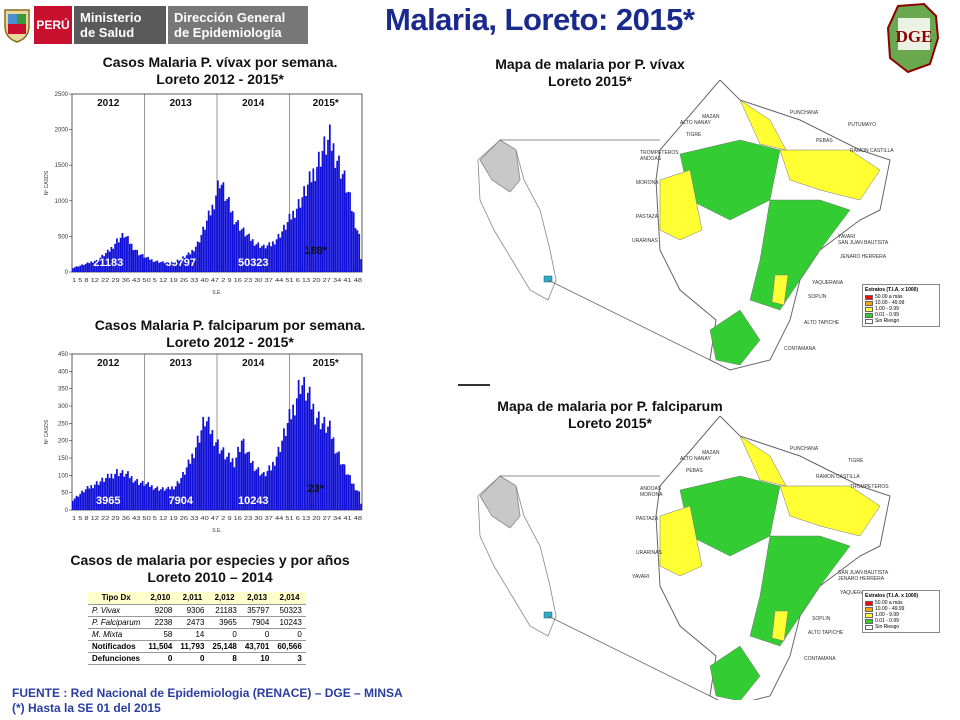 The image size is (960, 720). I want to click on table-row: Defunciones 0 0 8 10 3, so click(197, 658).